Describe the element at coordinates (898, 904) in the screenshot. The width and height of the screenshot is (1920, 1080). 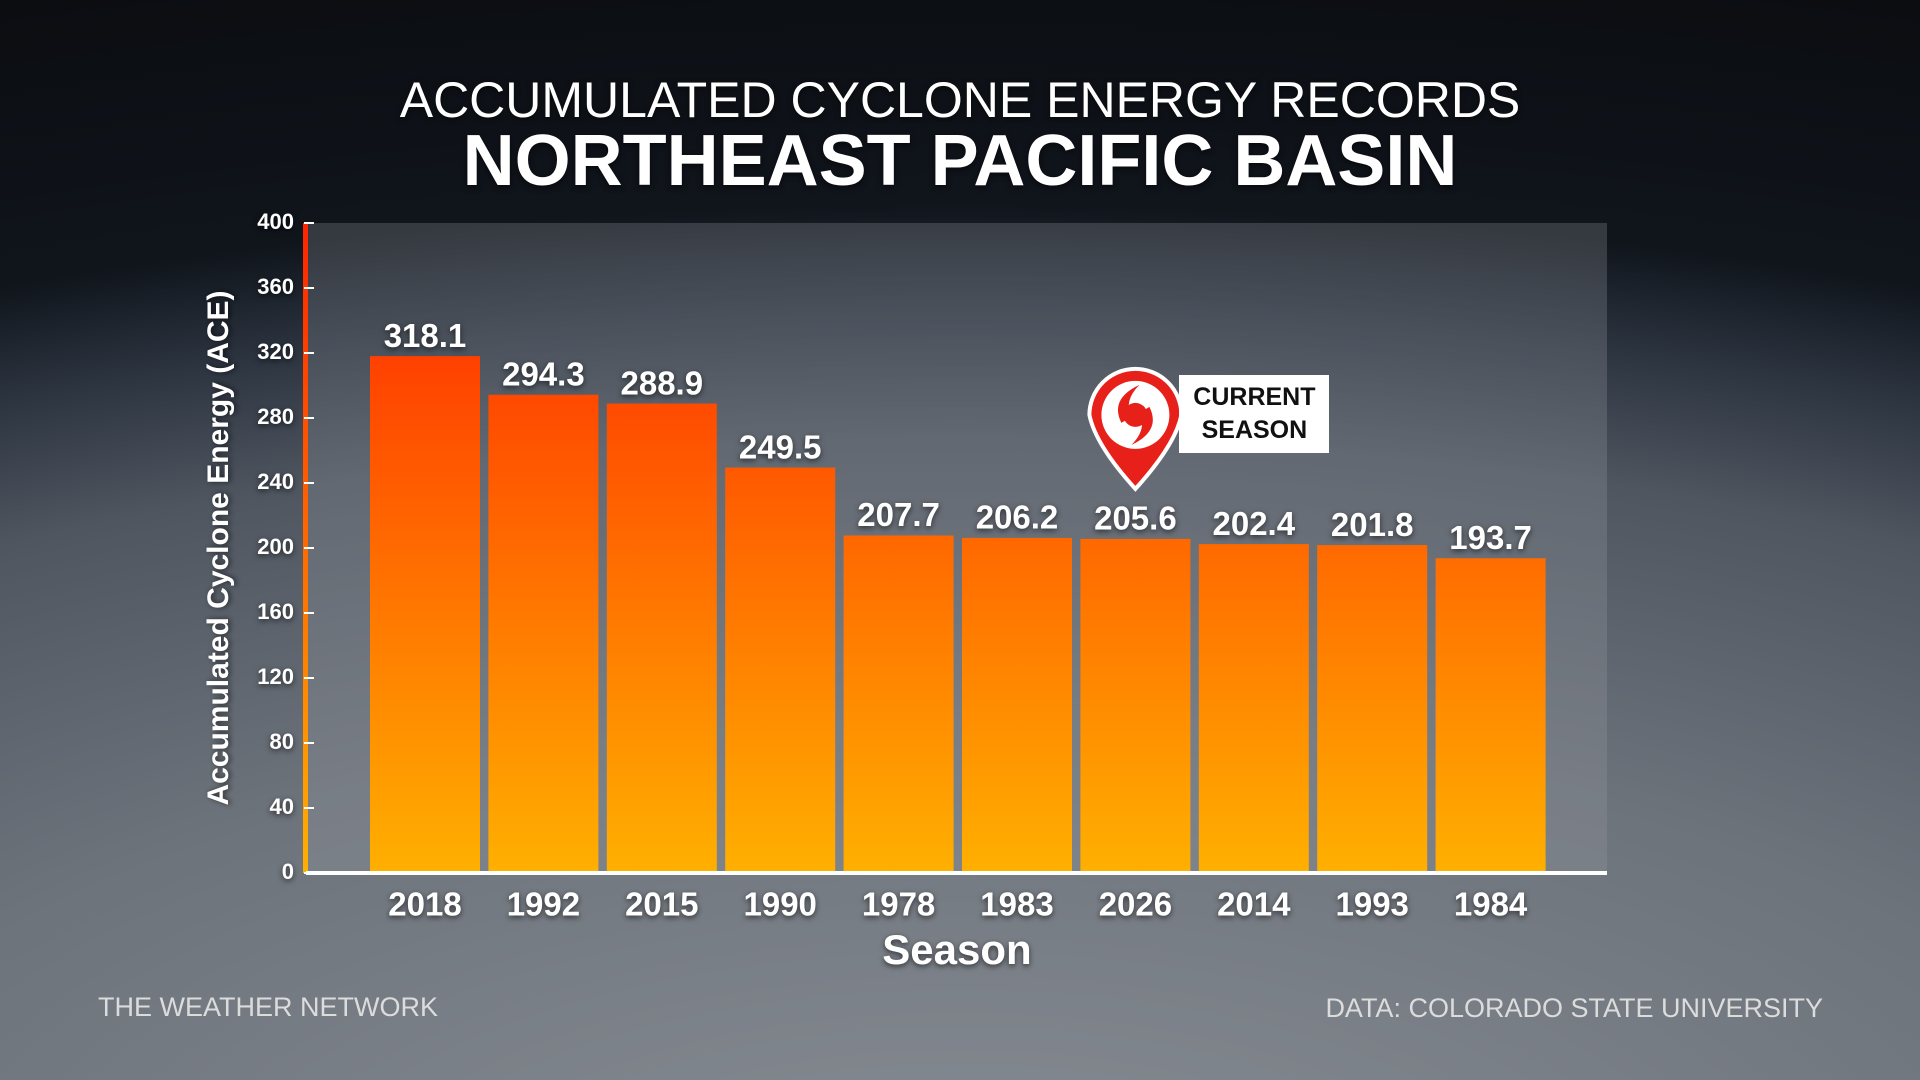
I see `x-tick-label: 1978` at that location.